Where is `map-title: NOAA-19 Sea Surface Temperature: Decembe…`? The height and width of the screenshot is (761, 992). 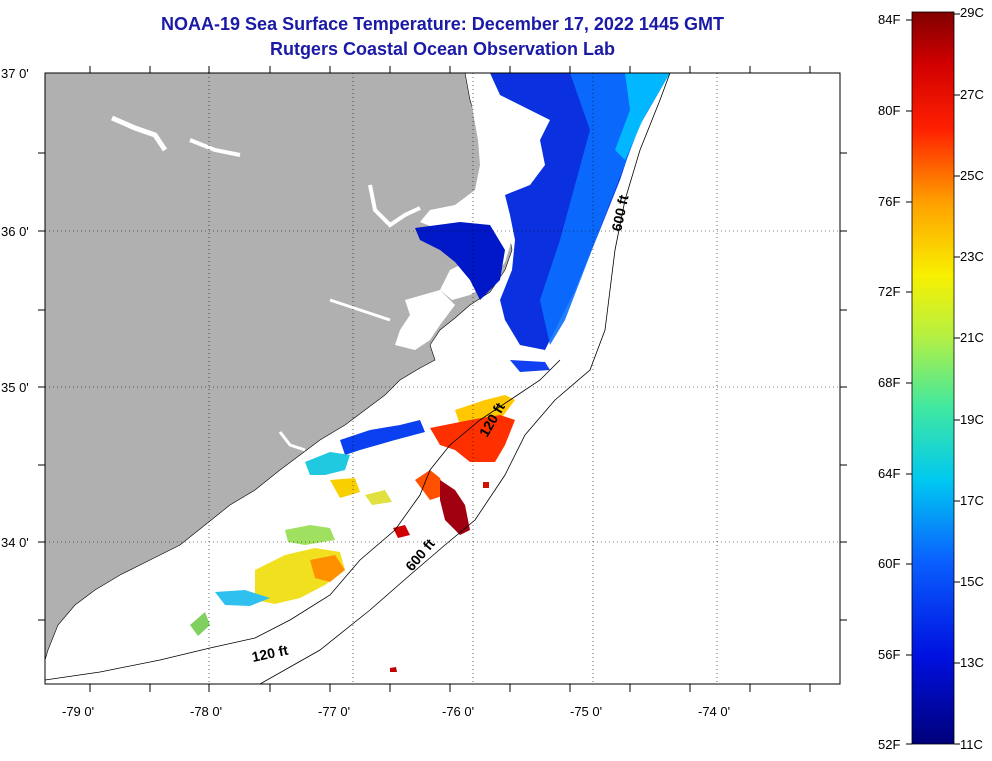 map-title: NOAA-19 Sea Surface Temperature: Decembe… is located at coordinates (442, 24).